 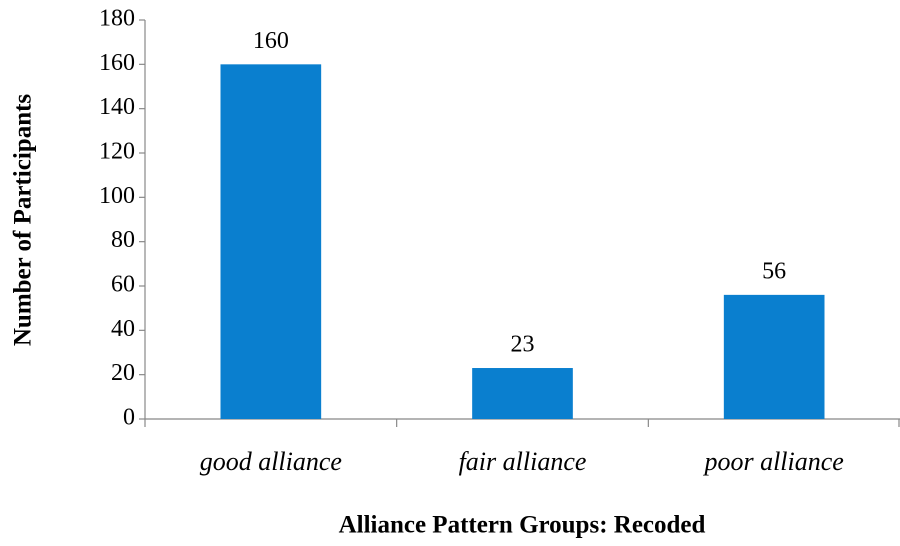 What do you see at coordinates (772, 461) in the screenshot?
I see `x-tick-label: poor alliance` at bounding box center [772, 461].